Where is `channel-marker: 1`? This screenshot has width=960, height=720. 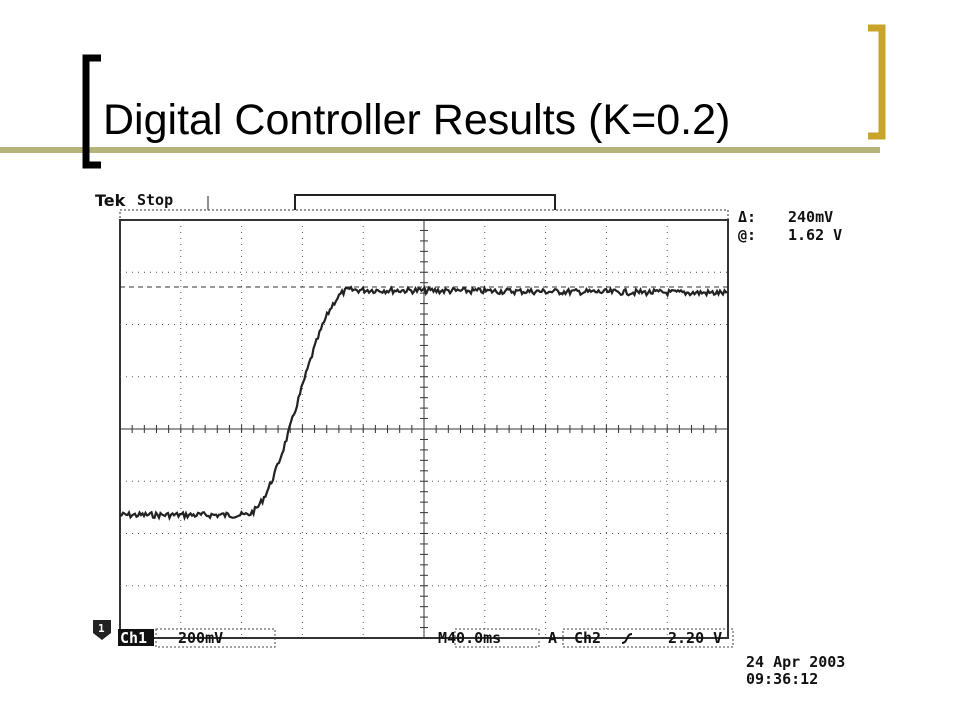
channel-marker: 1 is located at coordinates (101, 628).